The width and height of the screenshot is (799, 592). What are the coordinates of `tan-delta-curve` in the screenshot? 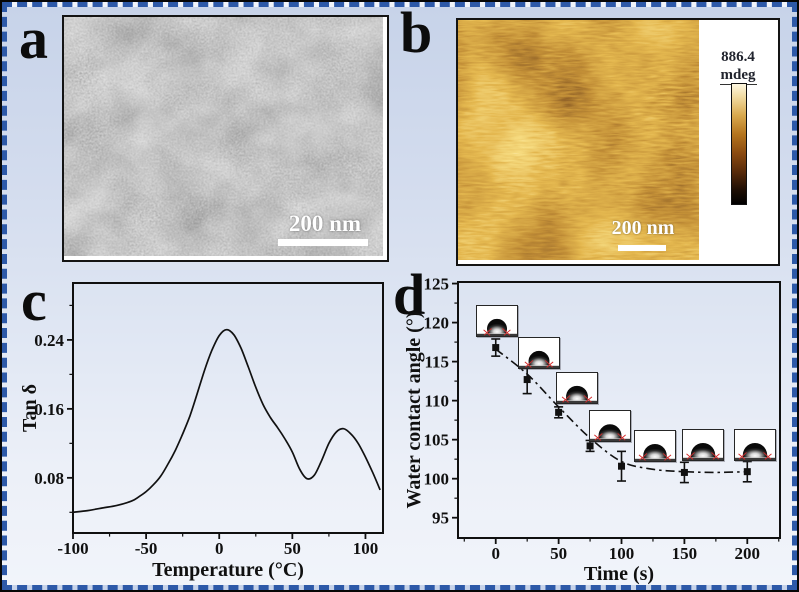 It's located at (226, 421).